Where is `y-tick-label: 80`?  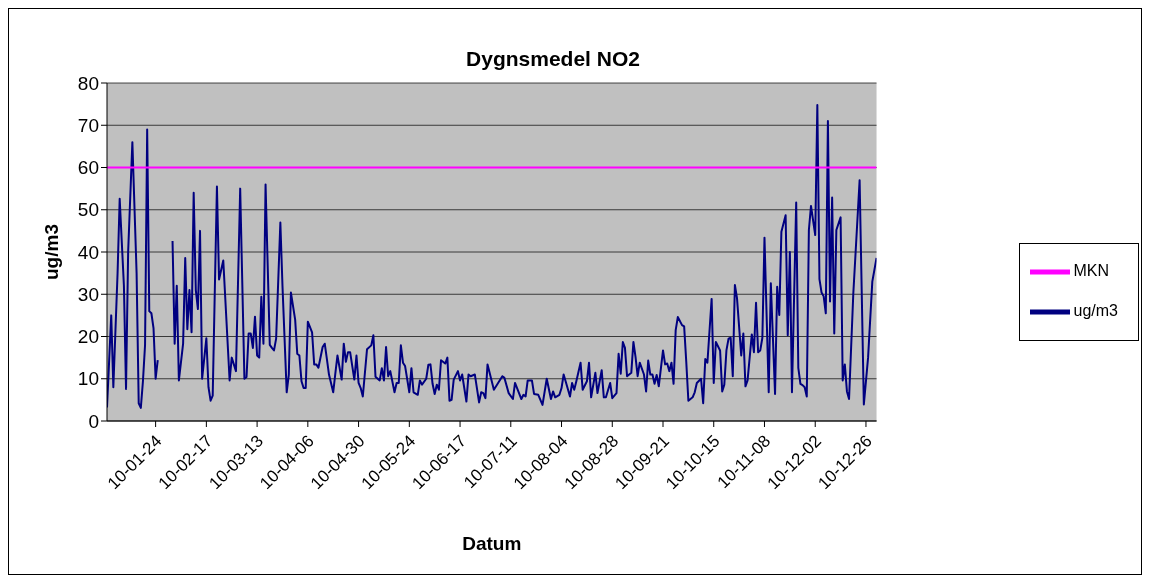 y-tick-label: 80 is located at coordinates (88, 83).